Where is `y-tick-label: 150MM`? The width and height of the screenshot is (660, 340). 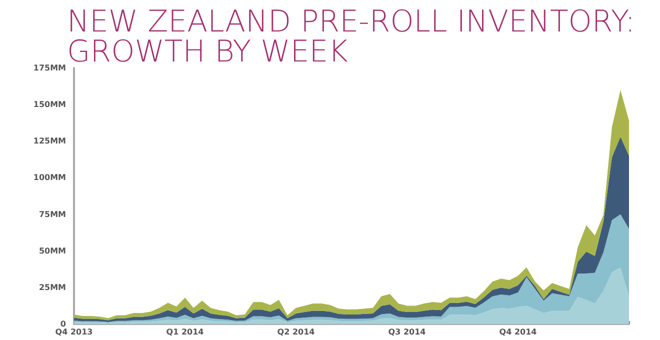 y-tick-label: 150MM is located at coordinates (49, 105).